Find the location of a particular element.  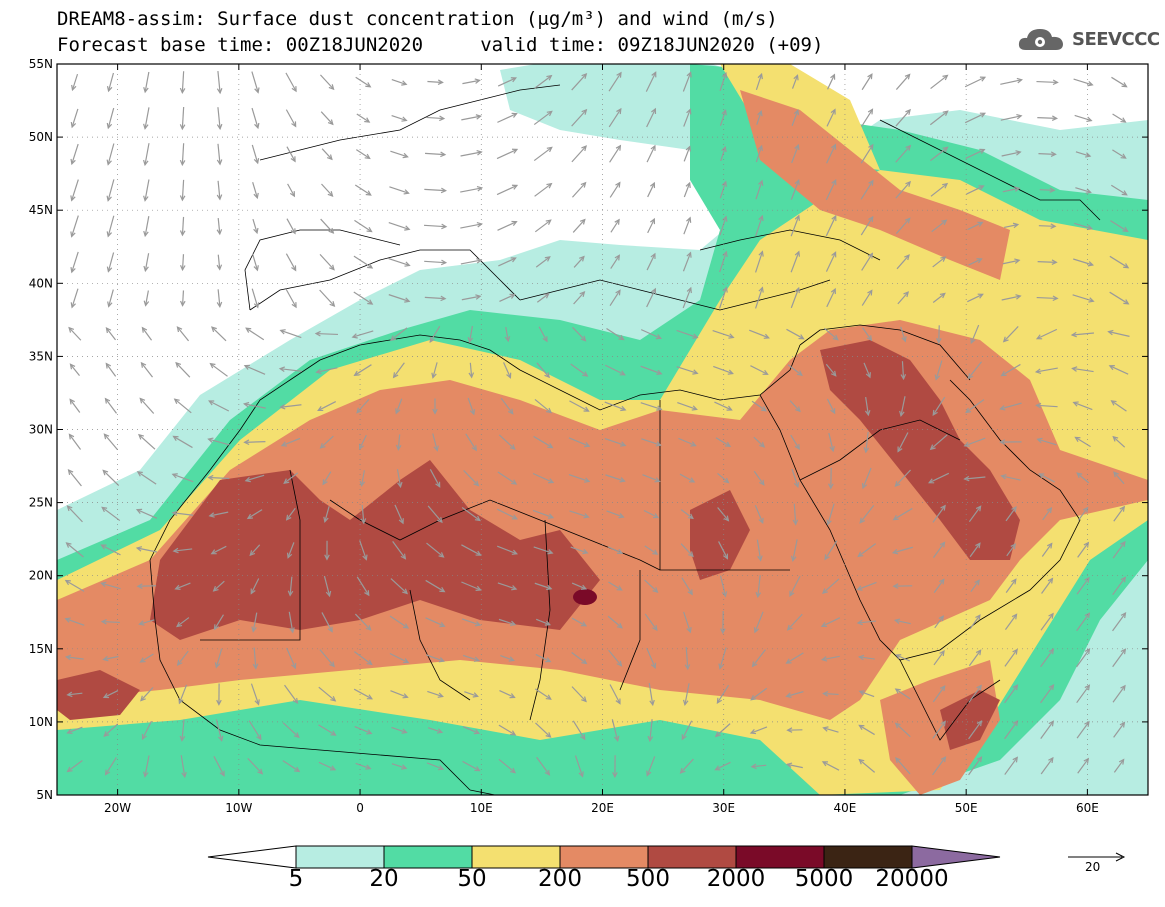

lat-label: 45N is located at coordinates (41, 210).